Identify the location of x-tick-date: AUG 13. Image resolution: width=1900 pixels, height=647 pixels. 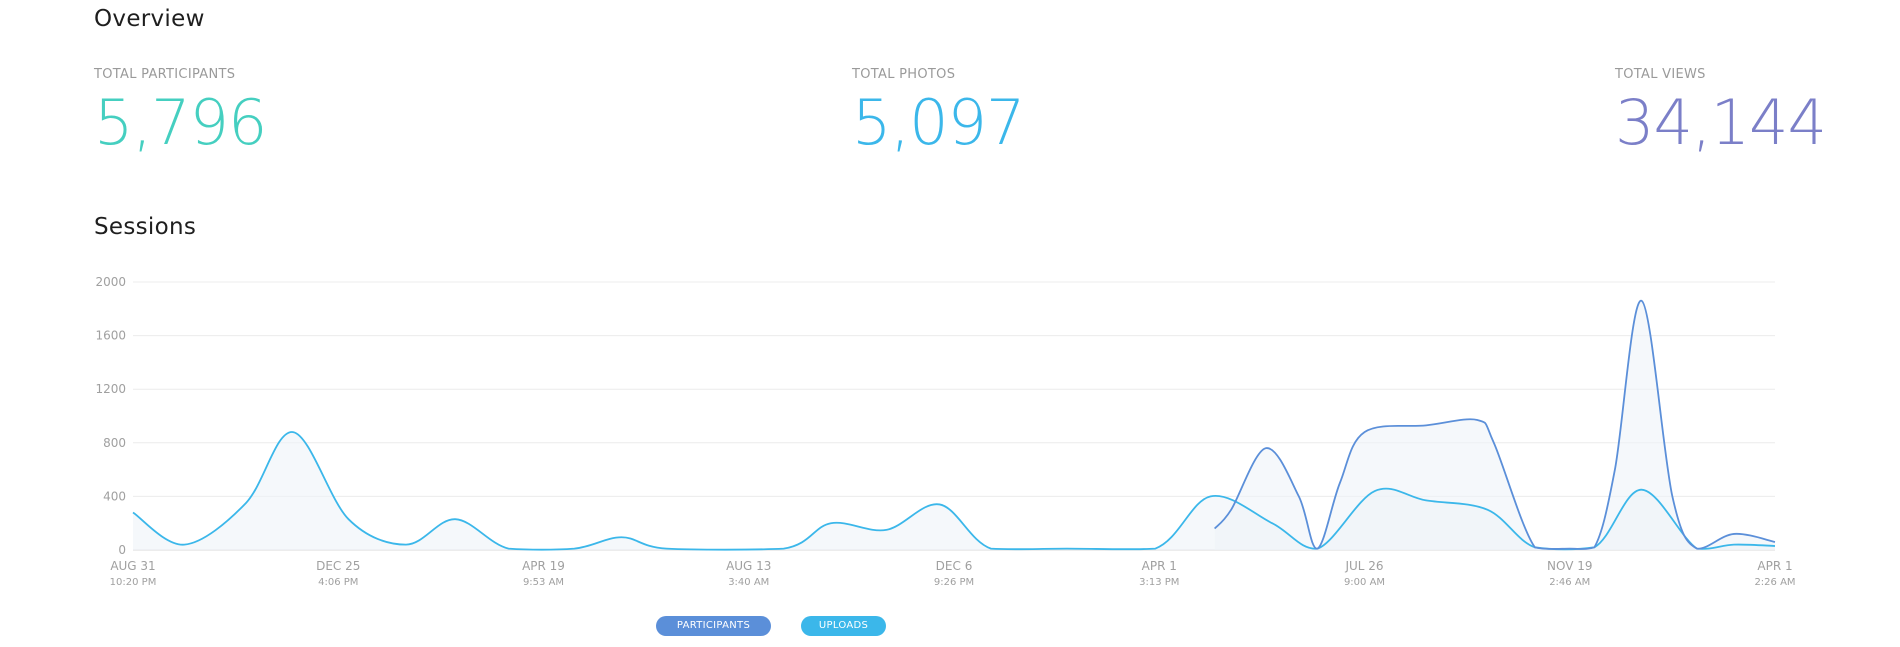
(748, 566).